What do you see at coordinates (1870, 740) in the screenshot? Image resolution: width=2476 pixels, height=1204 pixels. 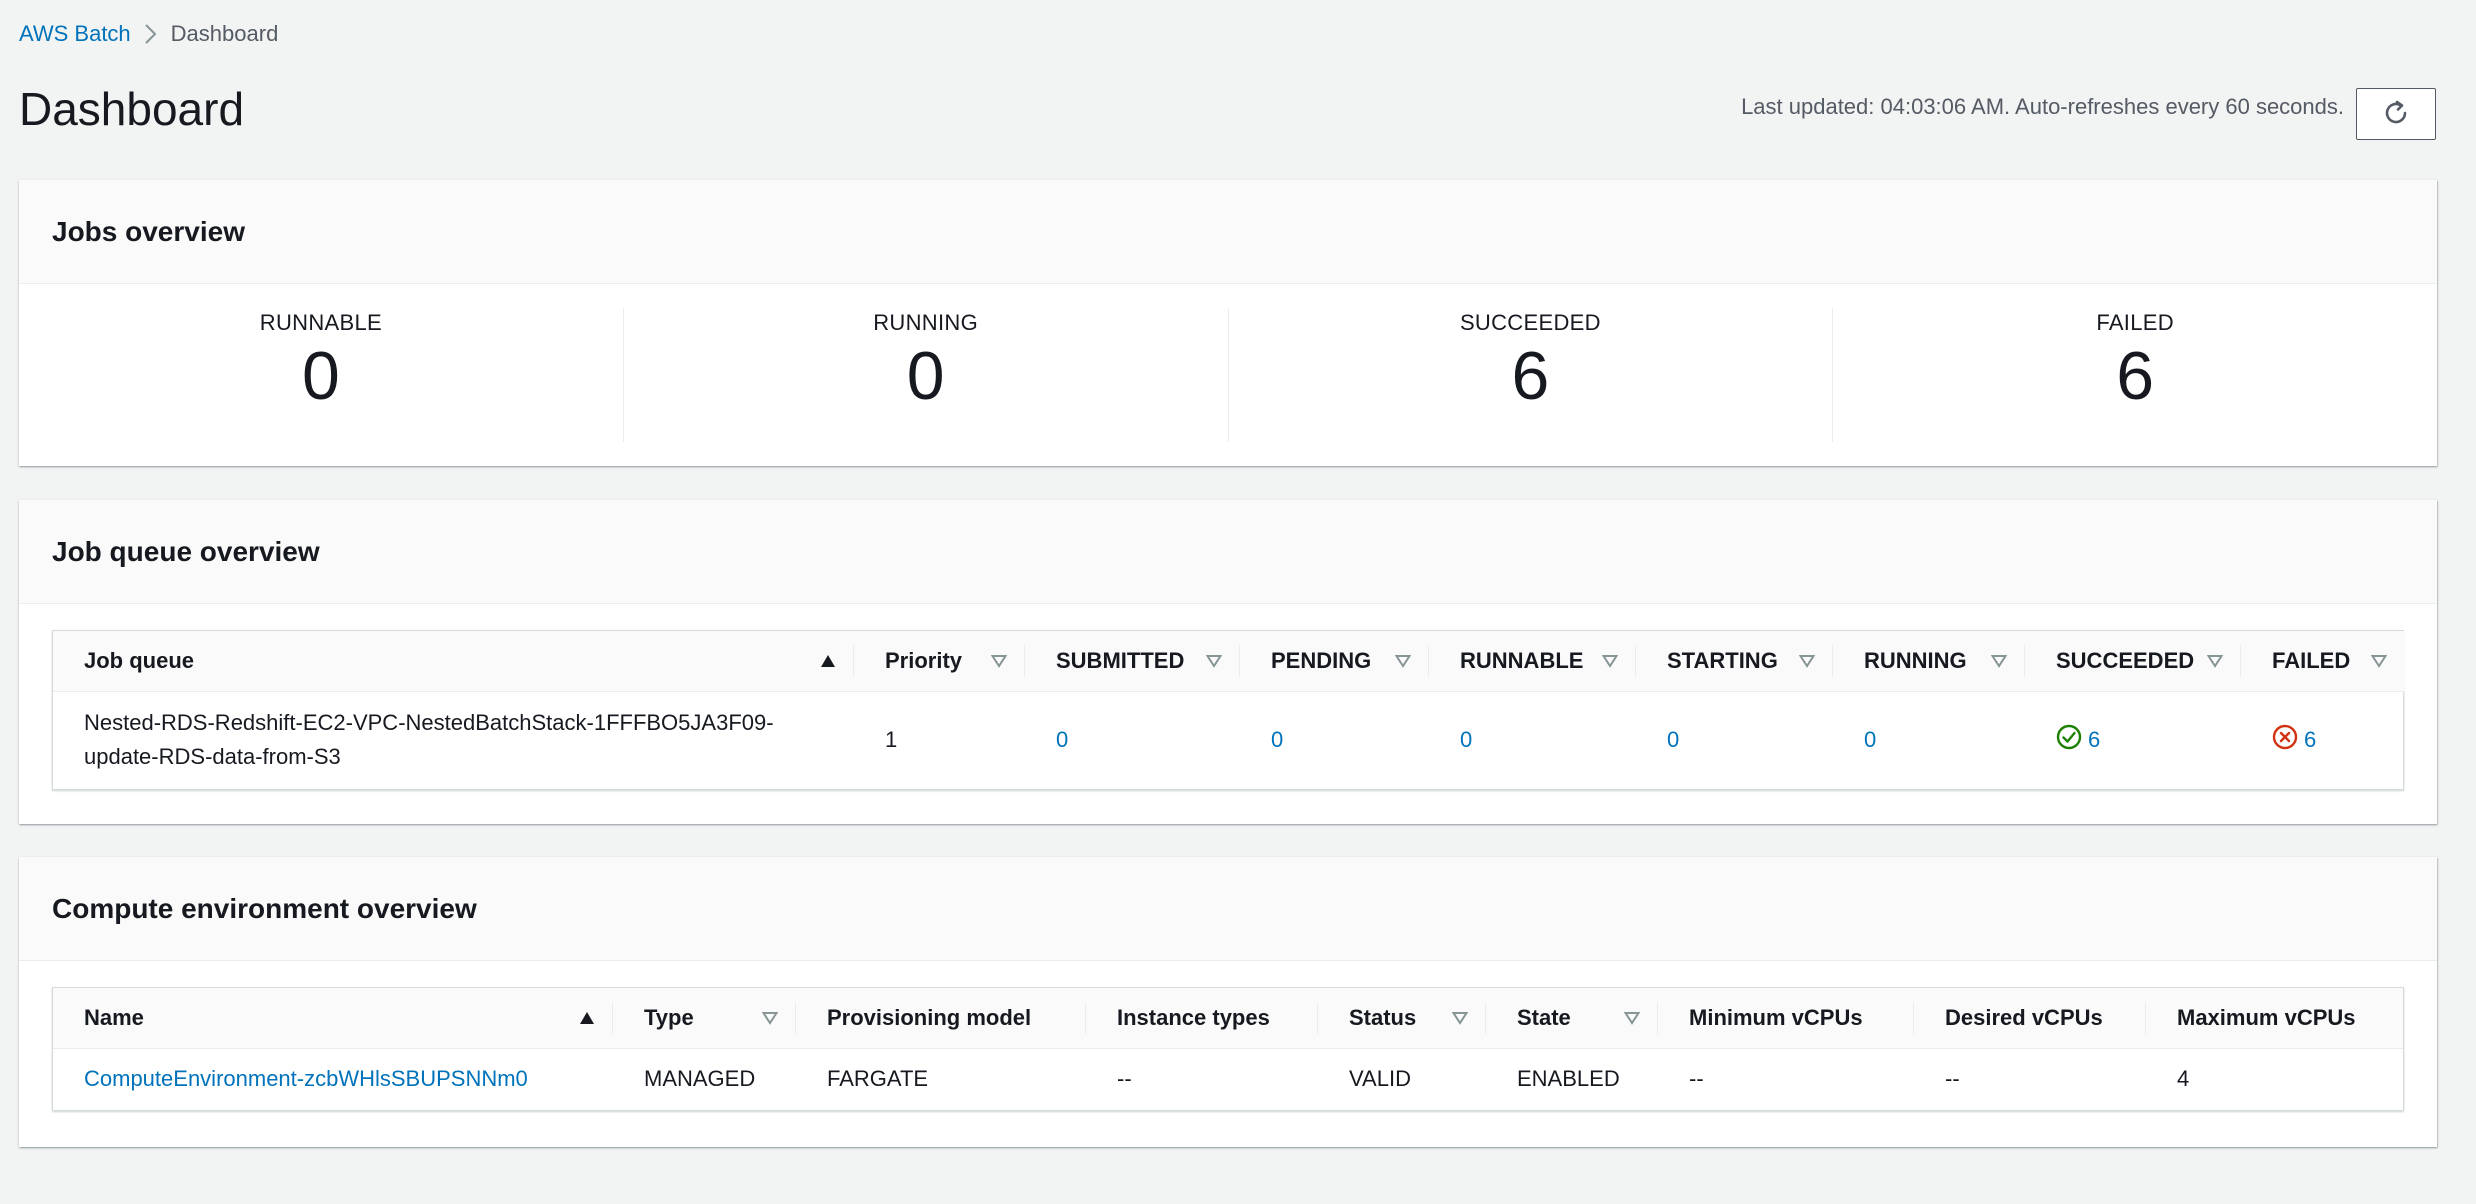 I see `running-count-link: 0` at bounding box center [1870, 740].